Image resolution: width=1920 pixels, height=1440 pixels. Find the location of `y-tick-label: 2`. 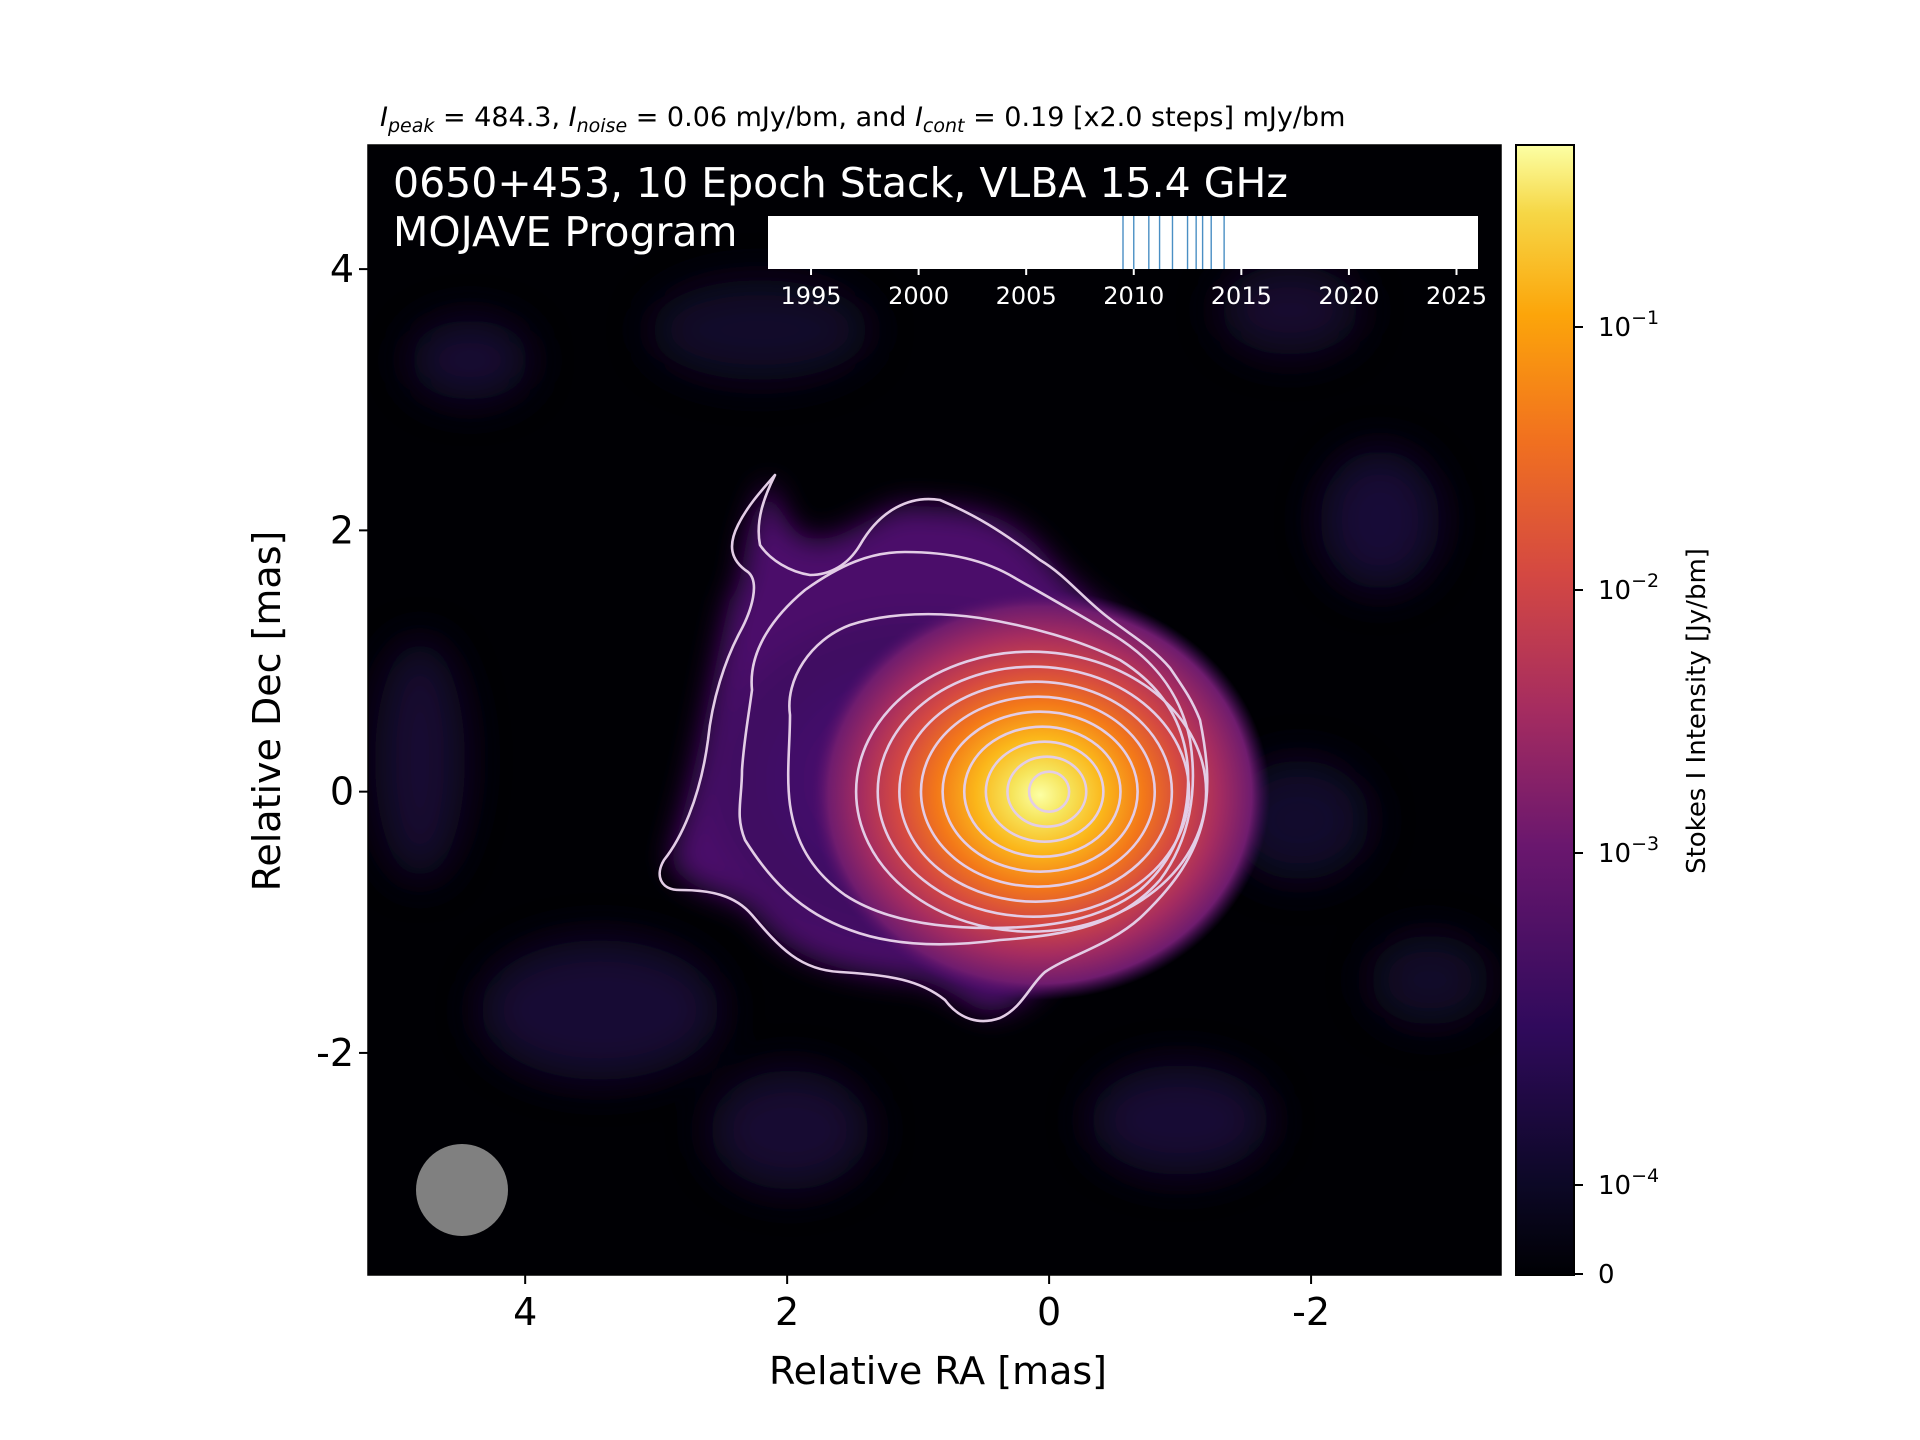

y-tick-label: 2 is located at coordinates (342, 530).